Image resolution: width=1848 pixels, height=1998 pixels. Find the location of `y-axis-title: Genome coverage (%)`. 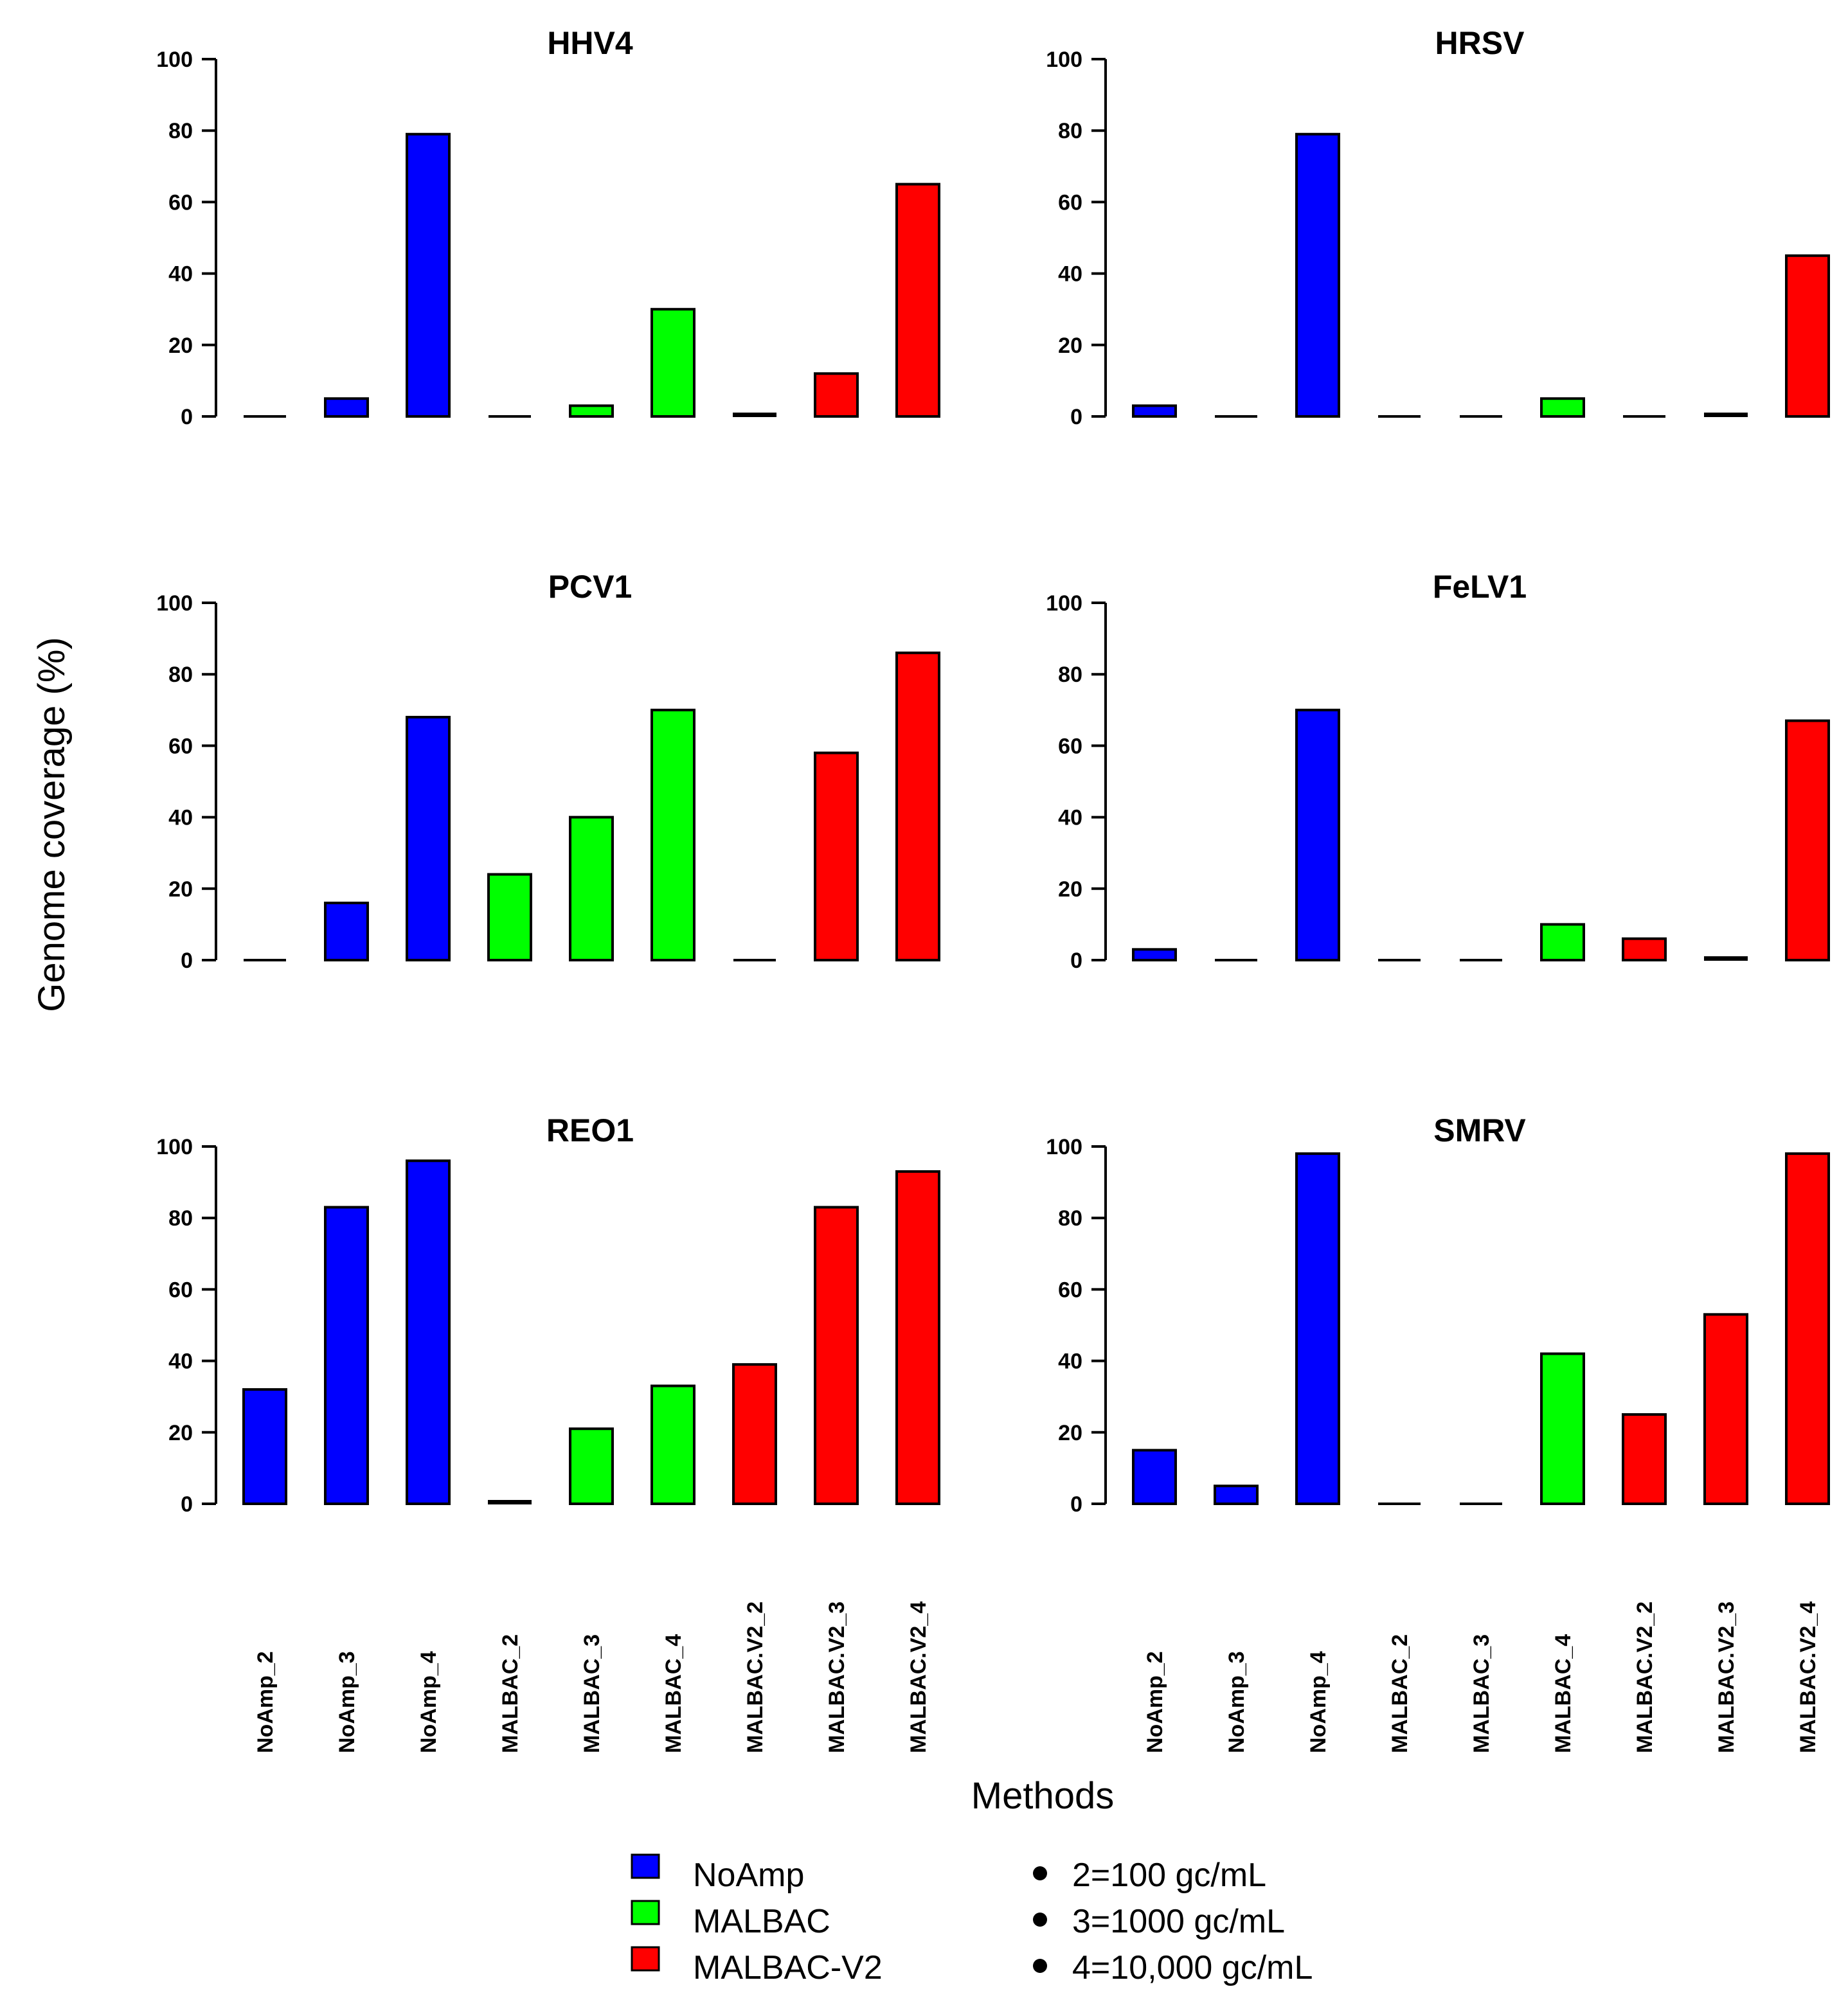

y-axis-title: Genome coverage (%) is located at coordinates (52, 825).